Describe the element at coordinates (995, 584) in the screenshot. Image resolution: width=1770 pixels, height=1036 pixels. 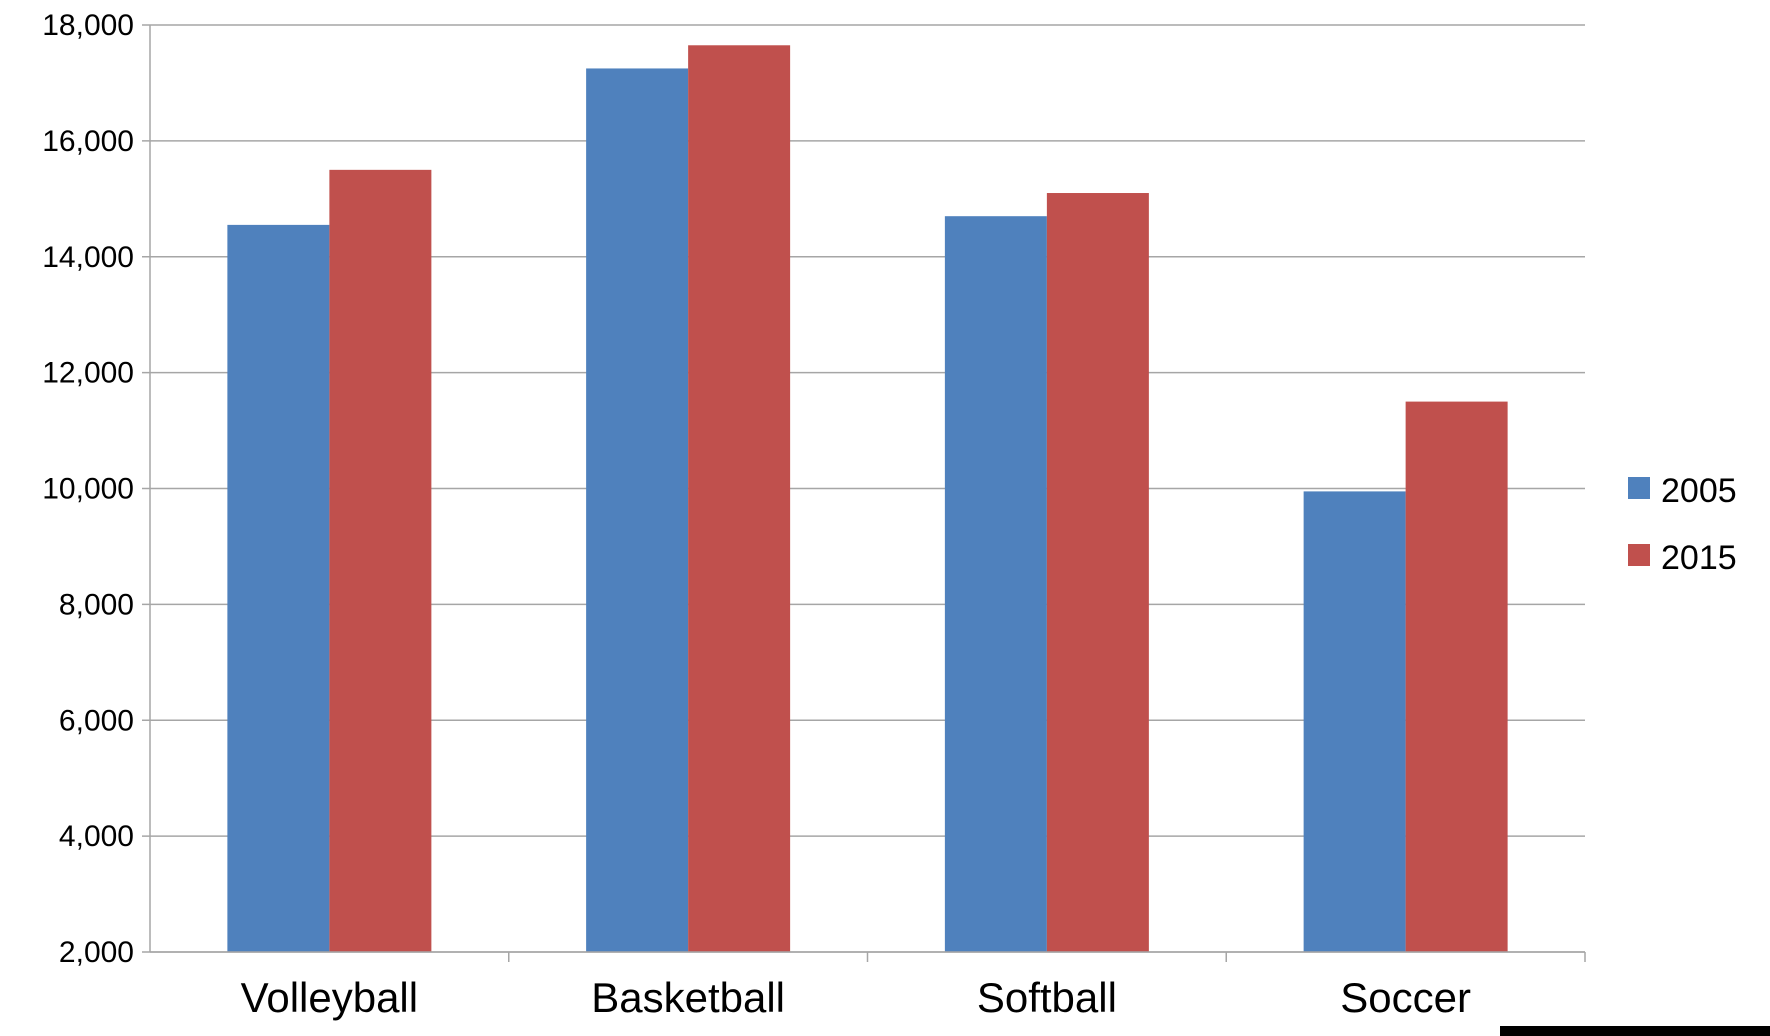
I see `bar-2005-softball` at that location.